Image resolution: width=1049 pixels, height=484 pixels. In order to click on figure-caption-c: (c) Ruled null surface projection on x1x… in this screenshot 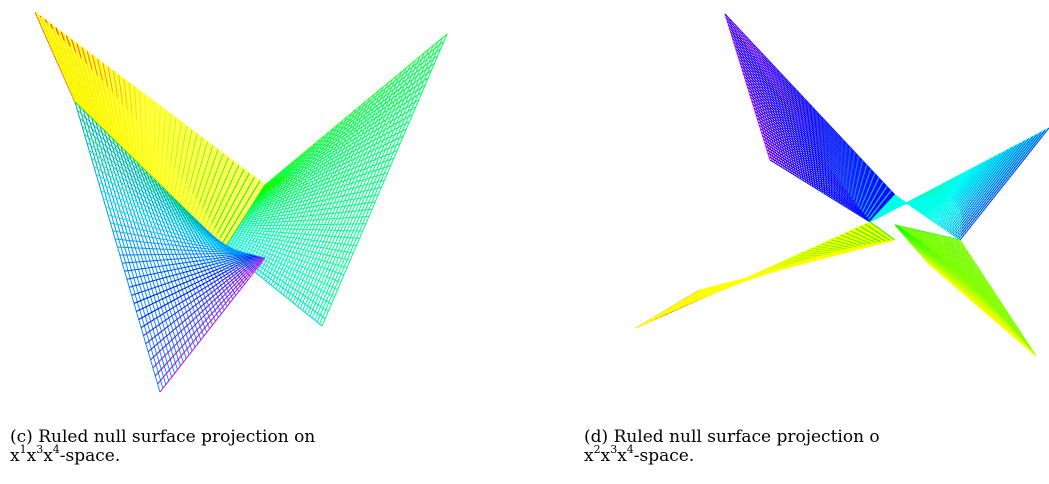, I will do `click(235, 447)`.